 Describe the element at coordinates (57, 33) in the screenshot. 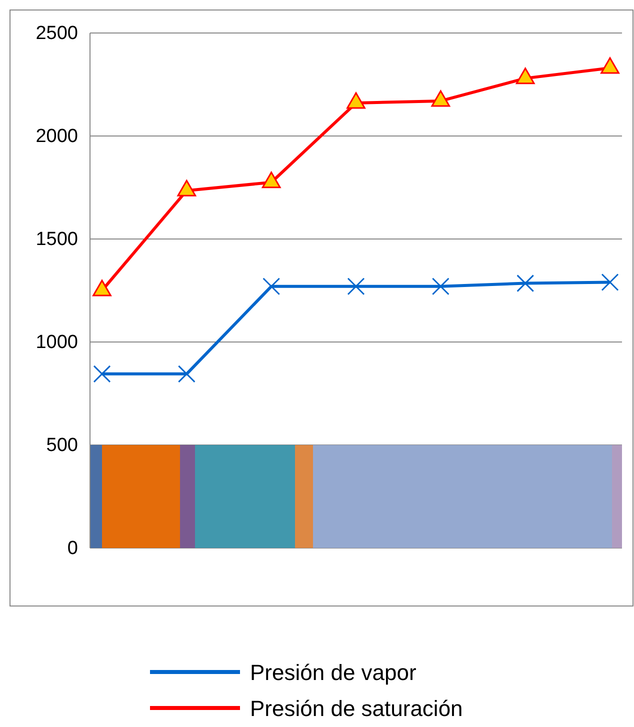

I see `y-tick-label: 2500` at that location.